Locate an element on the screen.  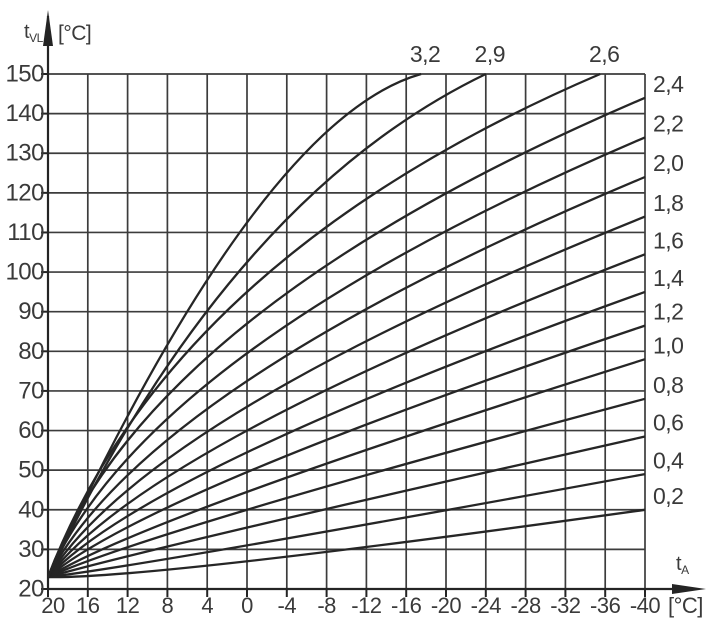
curve-label-2-4: 2,4 is located at coordinates (668, 84).